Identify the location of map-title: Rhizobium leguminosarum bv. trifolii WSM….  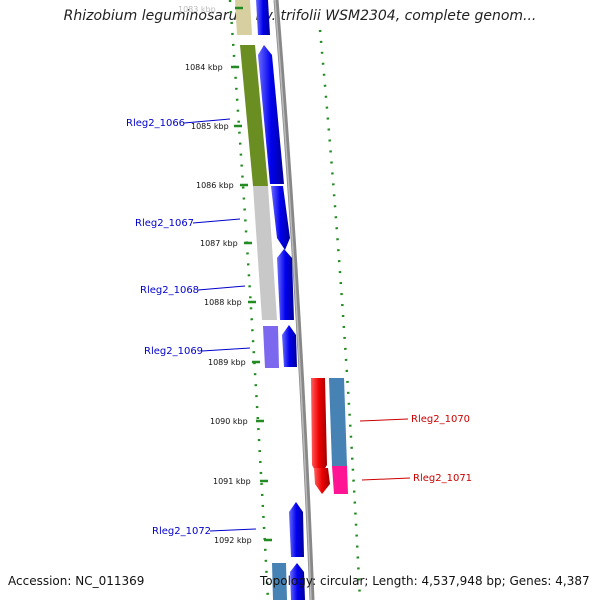
(300, 16).